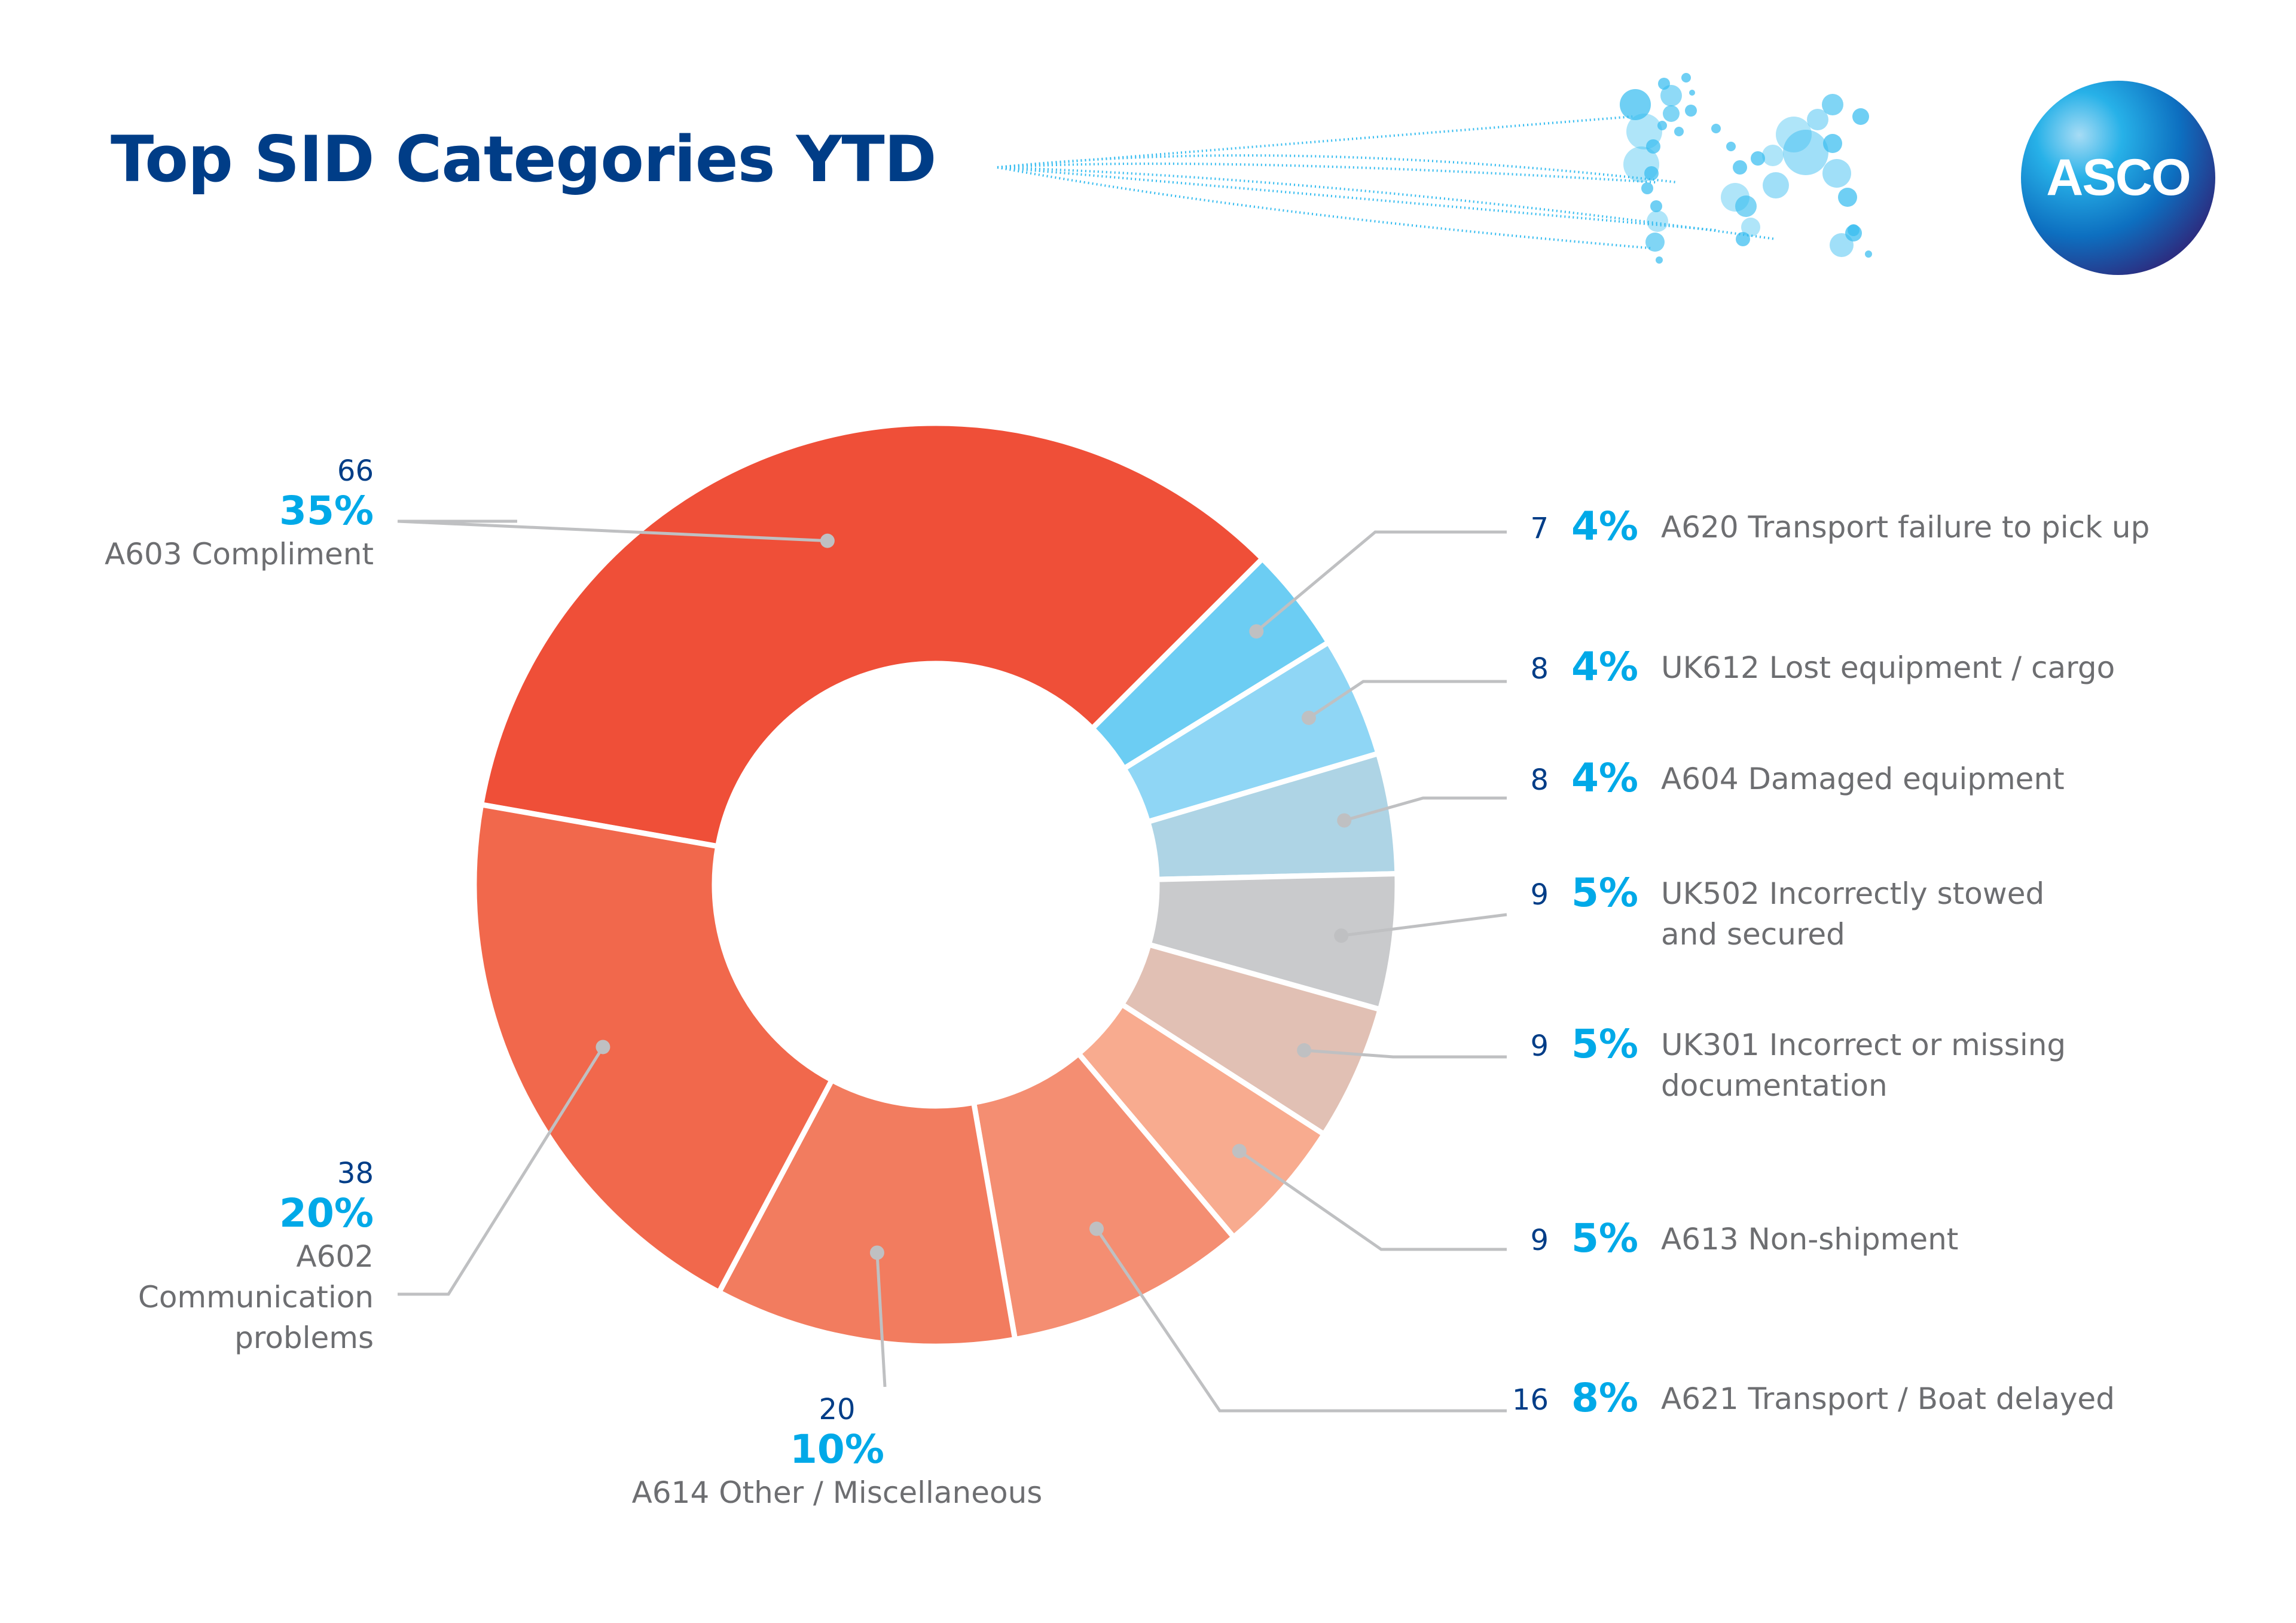 The width and height of the screenshot is (2296, 1623). I want to click on slice-label: A620 Transport failure to pick up, so click(1905, 528).